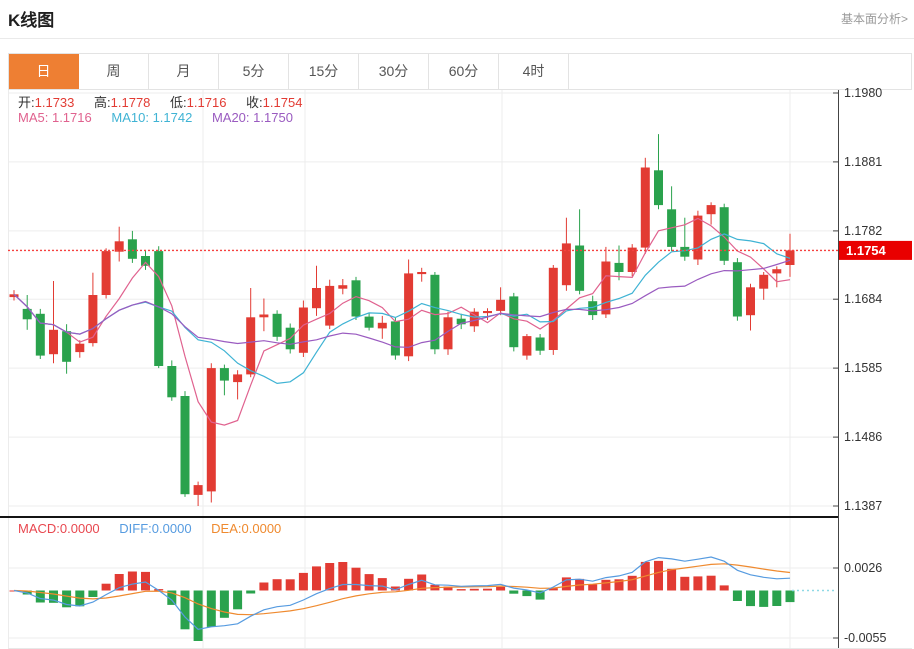  I want to click on macd-label: MACD:, so click(39, 528).